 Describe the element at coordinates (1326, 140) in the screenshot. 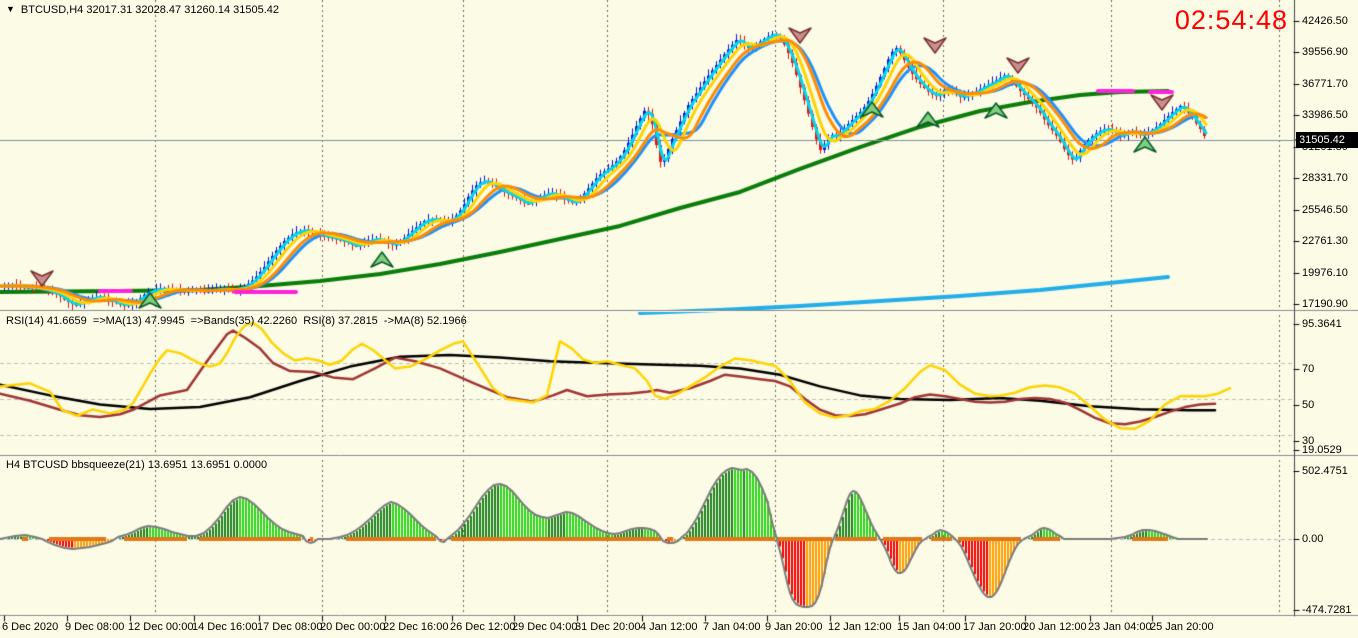

I see `current-price-tag: 31505.42` at that location.